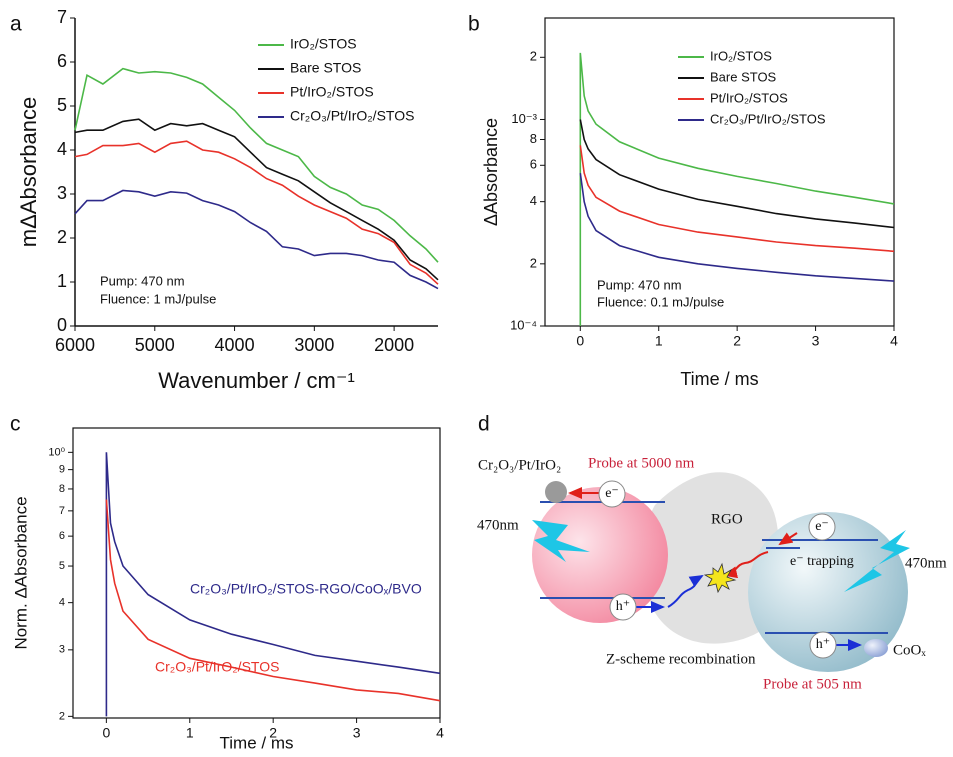 This screenshot has height=757, width=953. What do you see at coordinates (727, 519) in the screenshot?
I see `rgo-label: RGO` at bounding box center [727, 519].